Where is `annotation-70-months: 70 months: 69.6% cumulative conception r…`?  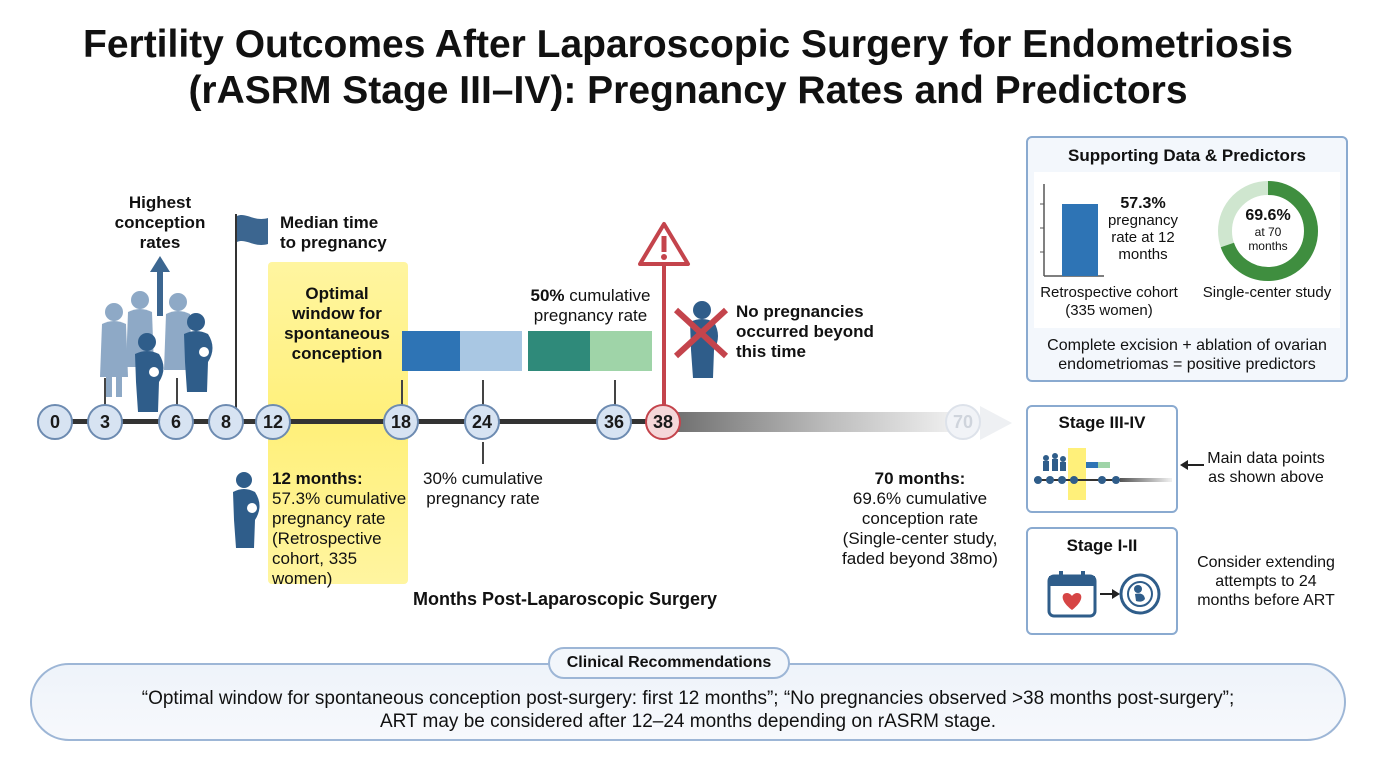 annotation-70-months: 70 months: 69.6% cumulative conception r… is located at coordinates (920, 519).